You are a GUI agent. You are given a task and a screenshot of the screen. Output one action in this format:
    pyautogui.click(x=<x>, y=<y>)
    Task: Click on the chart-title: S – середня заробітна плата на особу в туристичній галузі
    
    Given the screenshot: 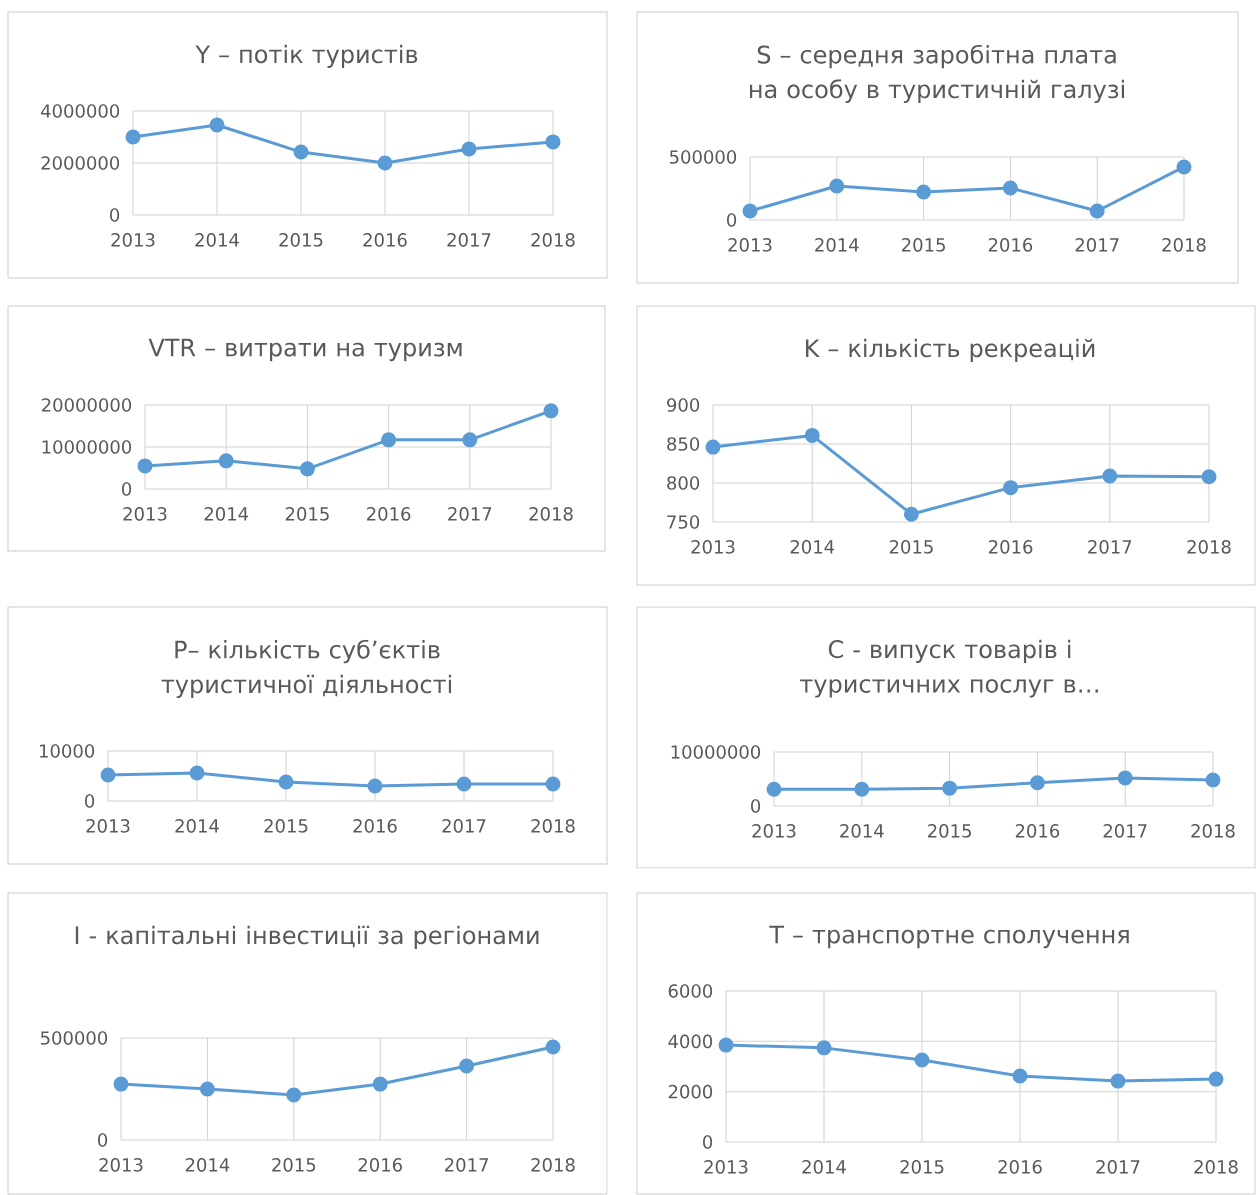 What is the action you would take?
    pyautogui.click(x=937, y=73)
    